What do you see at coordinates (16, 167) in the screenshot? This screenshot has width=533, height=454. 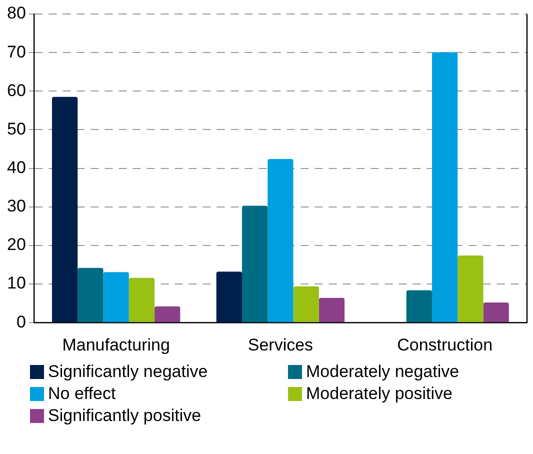 I see `y-tick-label: 40` at bounding box center [16, 167].